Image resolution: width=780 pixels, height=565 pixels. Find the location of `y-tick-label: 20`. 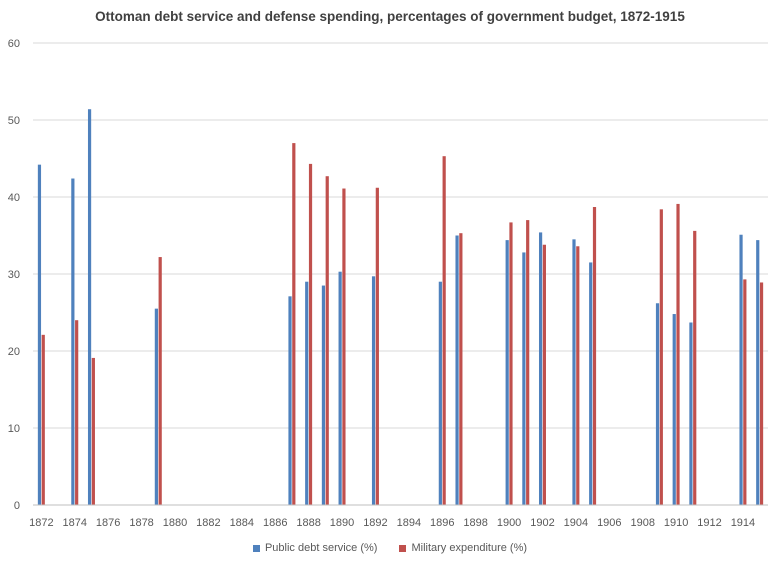

y-tick-label: 20 is located at coordinates (14, 352).